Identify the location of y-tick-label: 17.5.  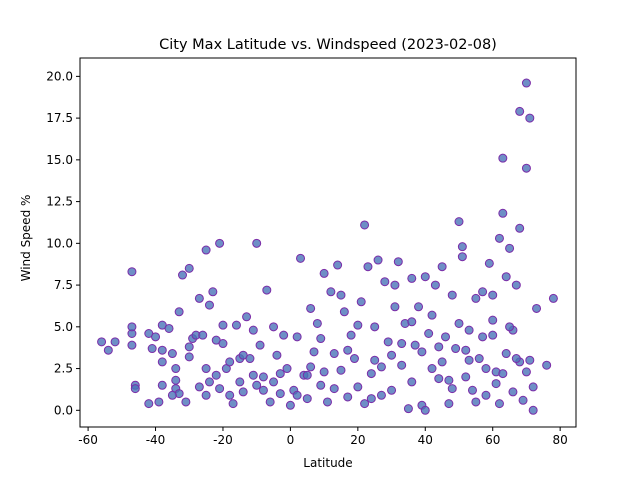
(59, 118).